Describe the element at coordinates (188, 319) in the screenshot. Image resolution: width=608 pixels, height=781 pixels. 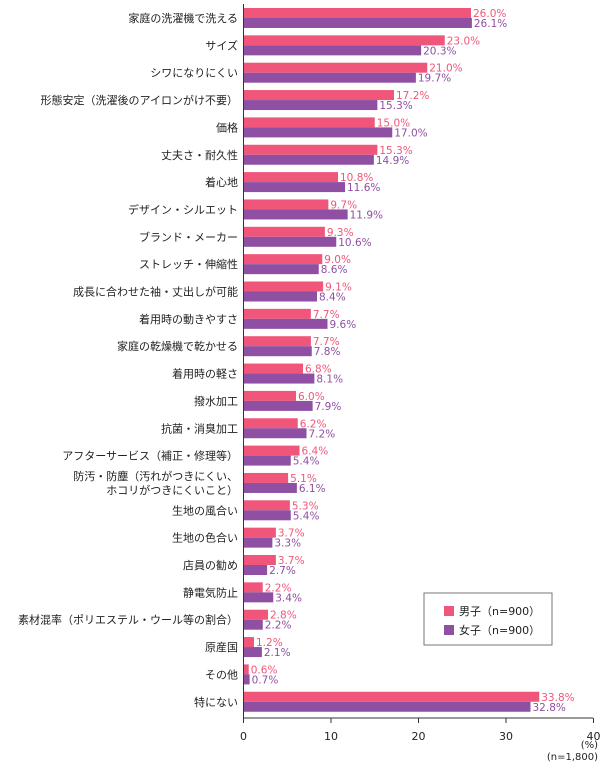
I see `category-label: 着用時の動きやすさ` at that location.